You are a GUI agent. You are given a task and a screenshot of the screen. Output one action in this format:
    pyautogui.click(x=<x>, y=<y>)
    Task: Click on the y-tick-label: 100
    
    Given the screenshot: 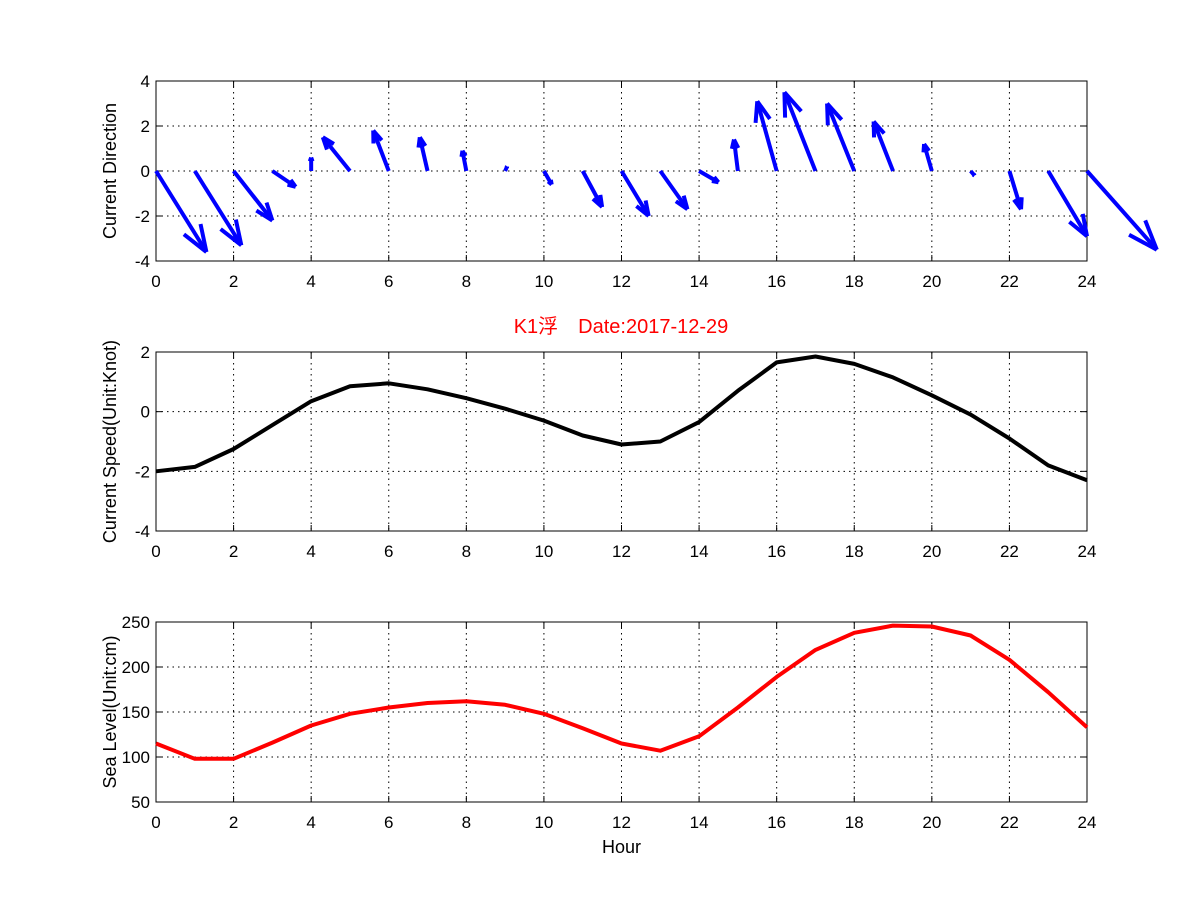 What is the action you would take?
    pyautogui.click(x=136, y=757)
    